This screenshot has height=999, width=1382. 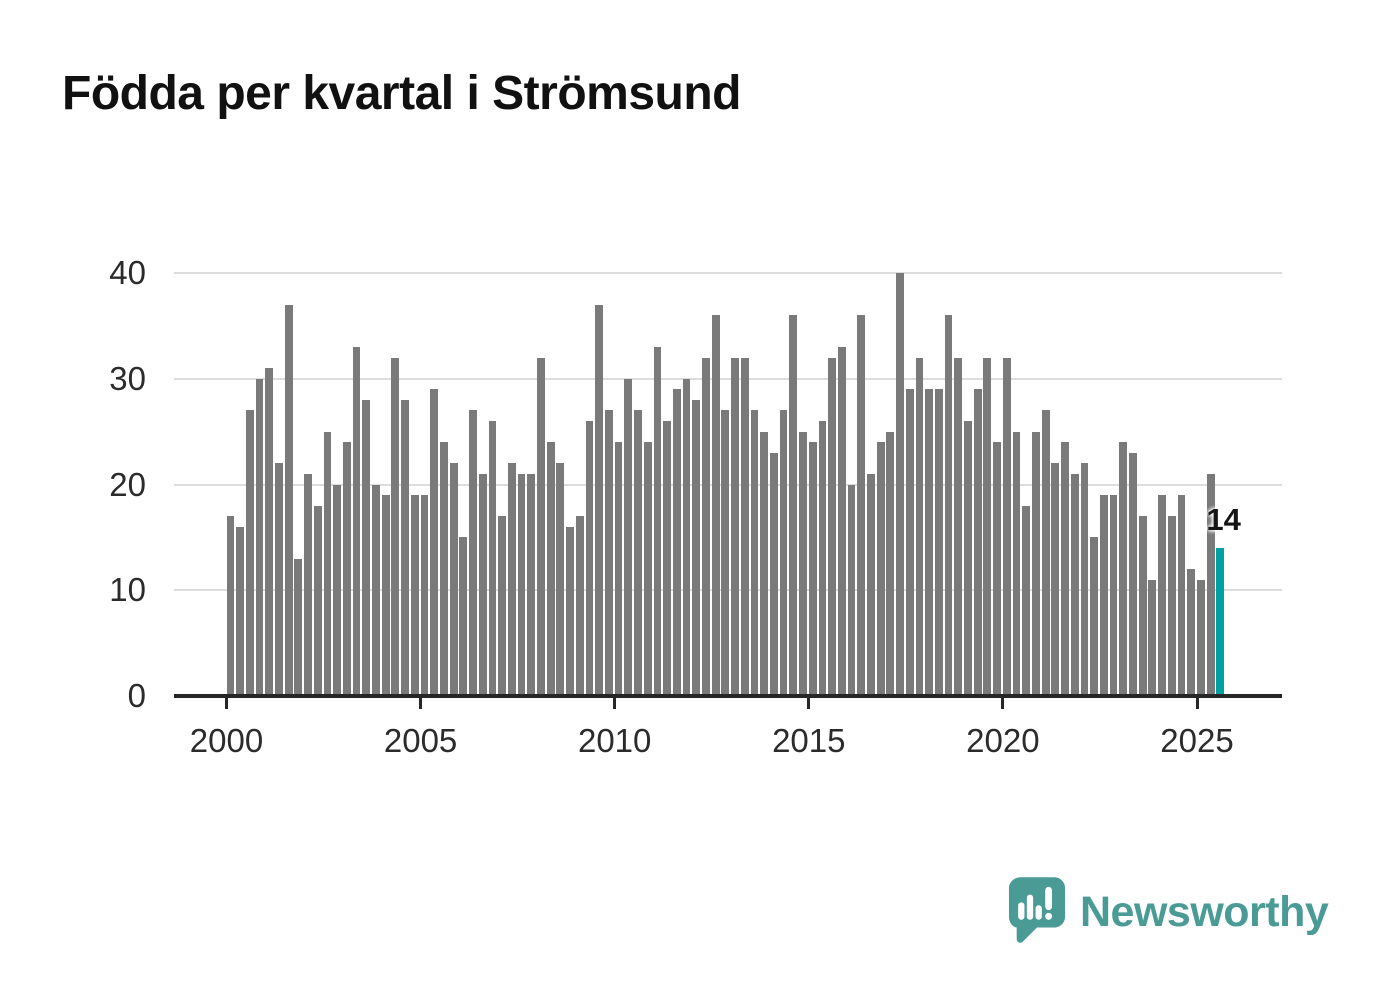 What do you see at coordinates (420, 740) in the screenshot?
I see `x-axis-label: 2005` at bounding box center [420, 740].